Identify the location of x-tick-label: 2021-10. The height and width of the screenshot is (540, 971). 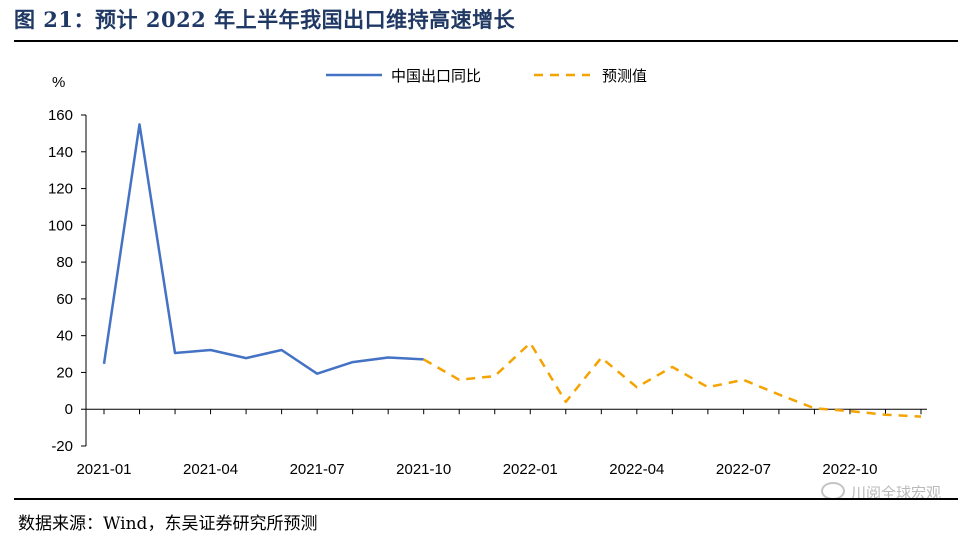
(423, 469).